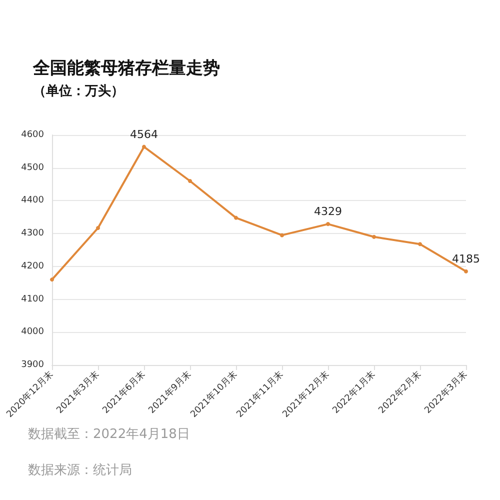 This screenshot has height=500, width=500. Describe the element at coordinates (80, 470) in the screenshot. I see `source-note: 数据来源：统计局` at that location.